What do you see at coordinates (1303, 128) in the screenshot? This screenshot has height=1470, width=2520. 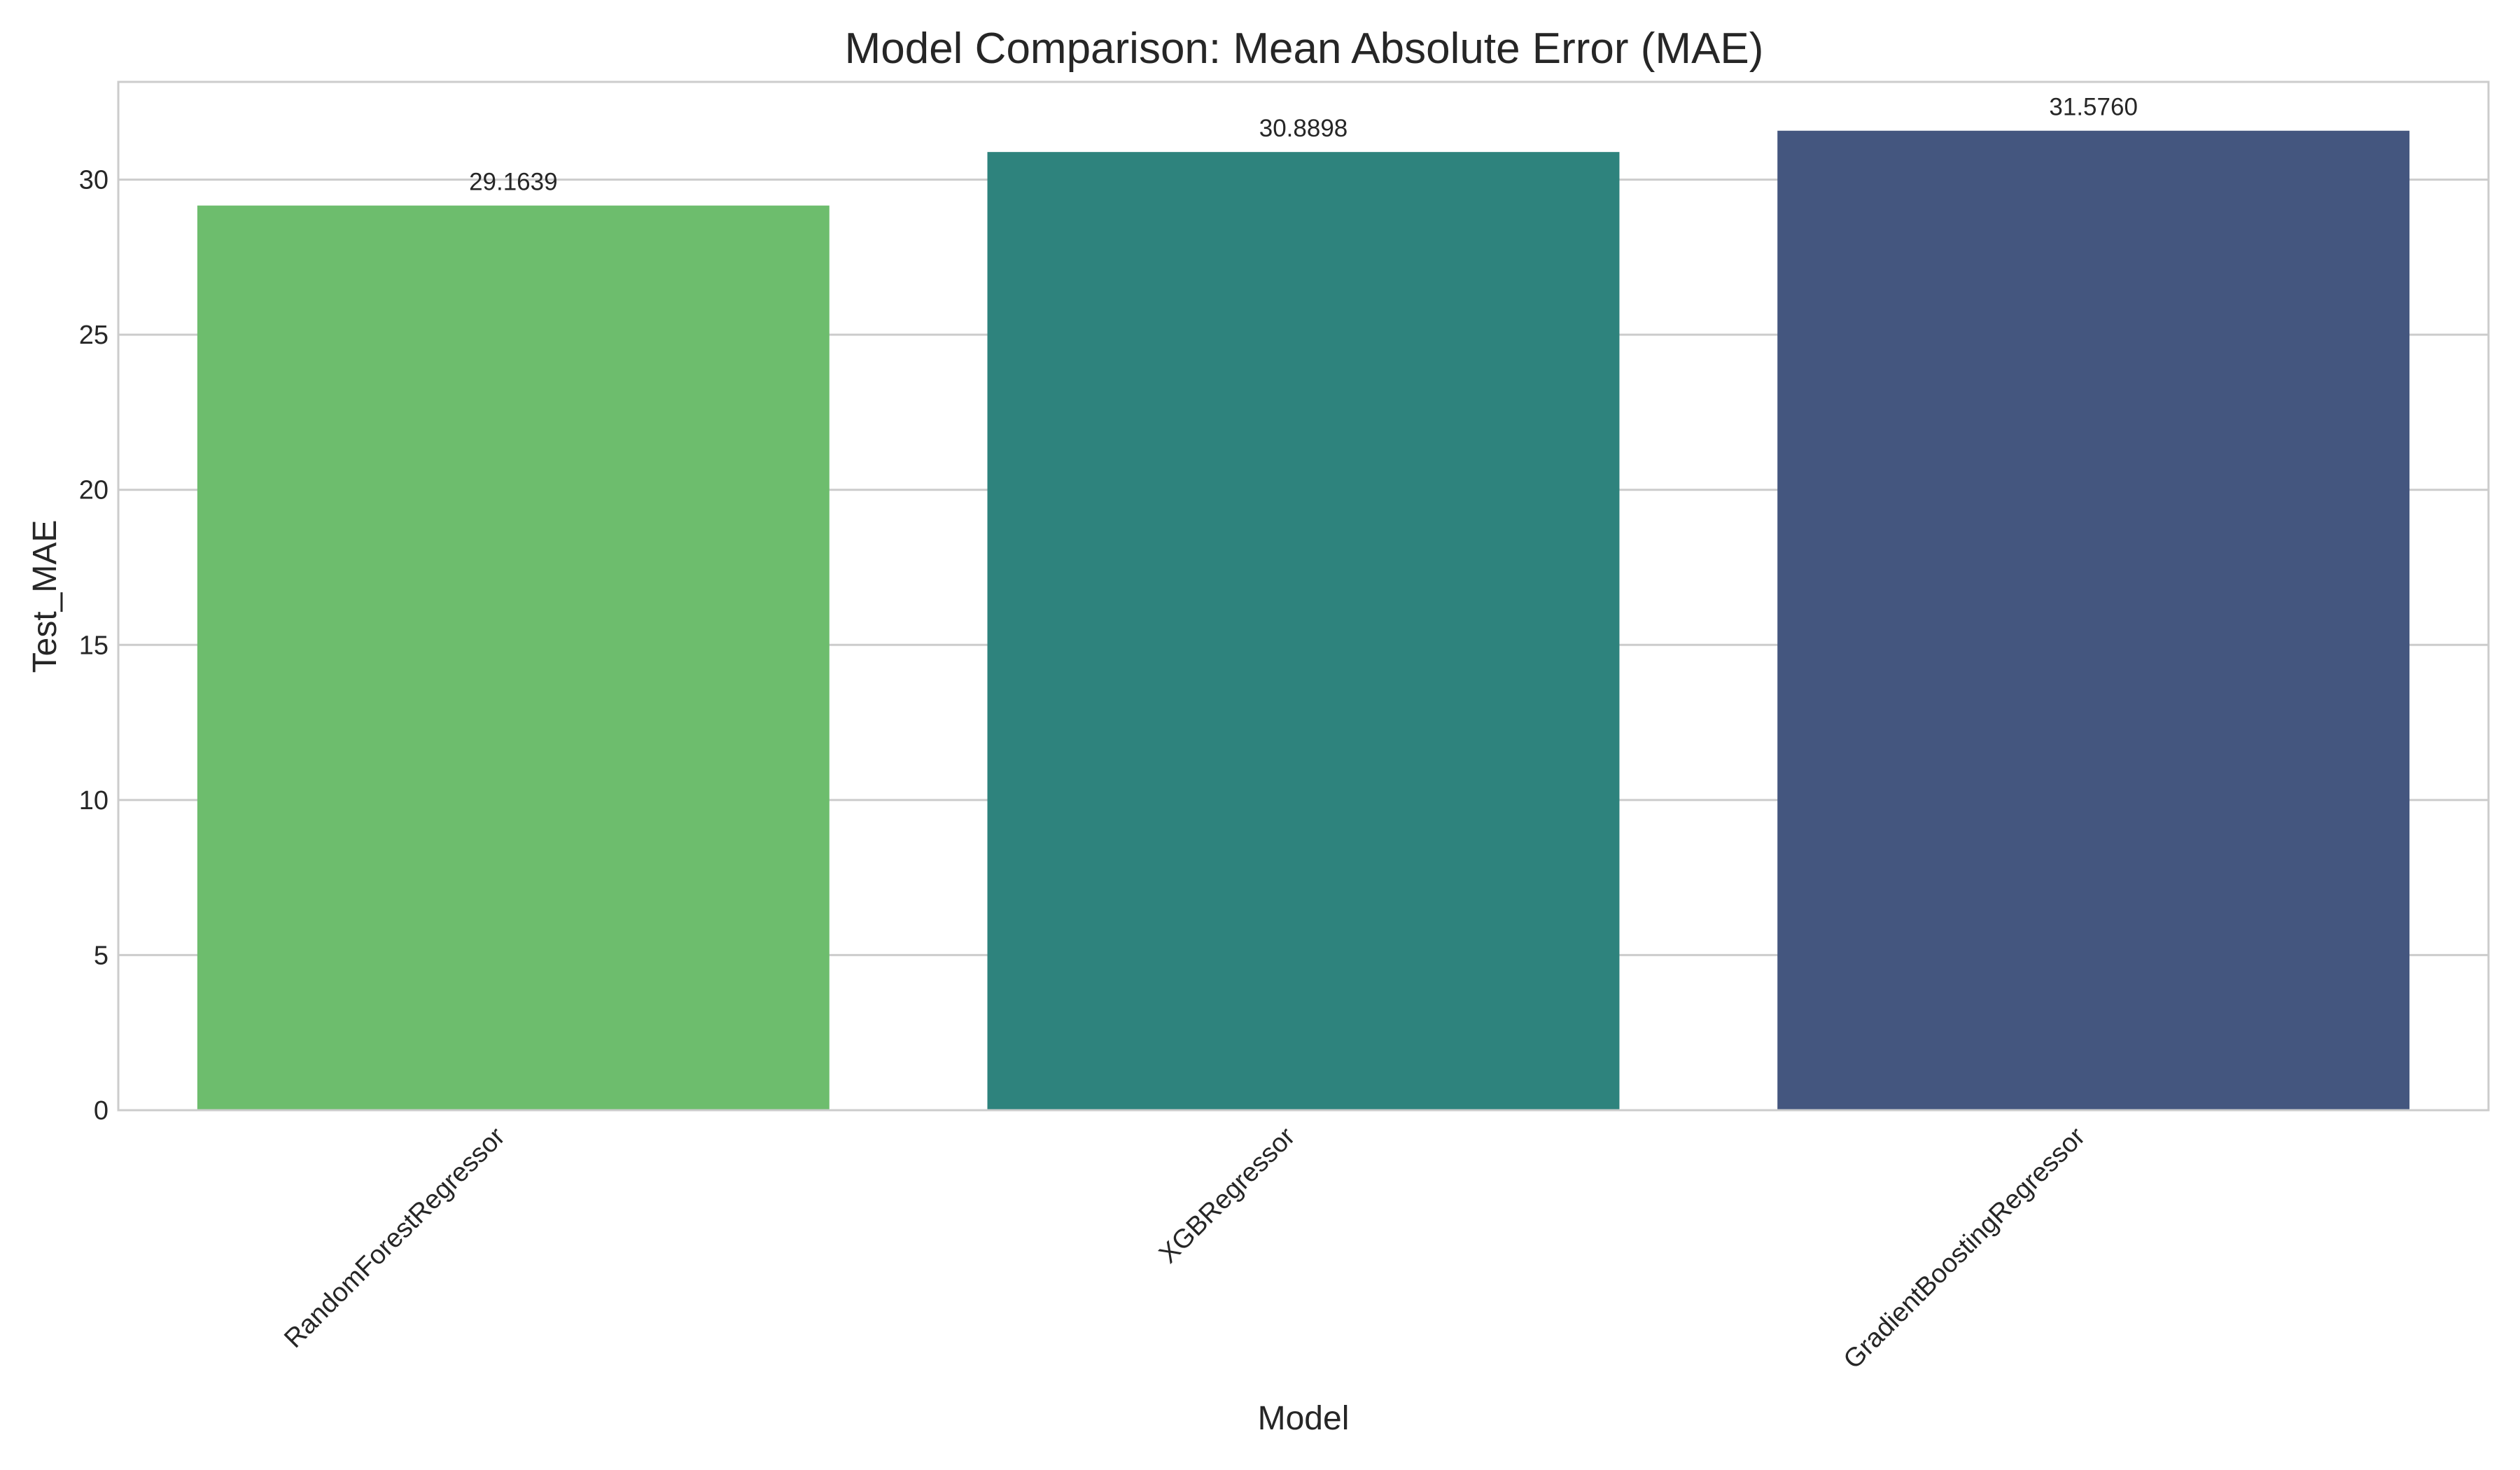 I see `bar-value-label: 30.8898` at bounding box center [1303, 128].